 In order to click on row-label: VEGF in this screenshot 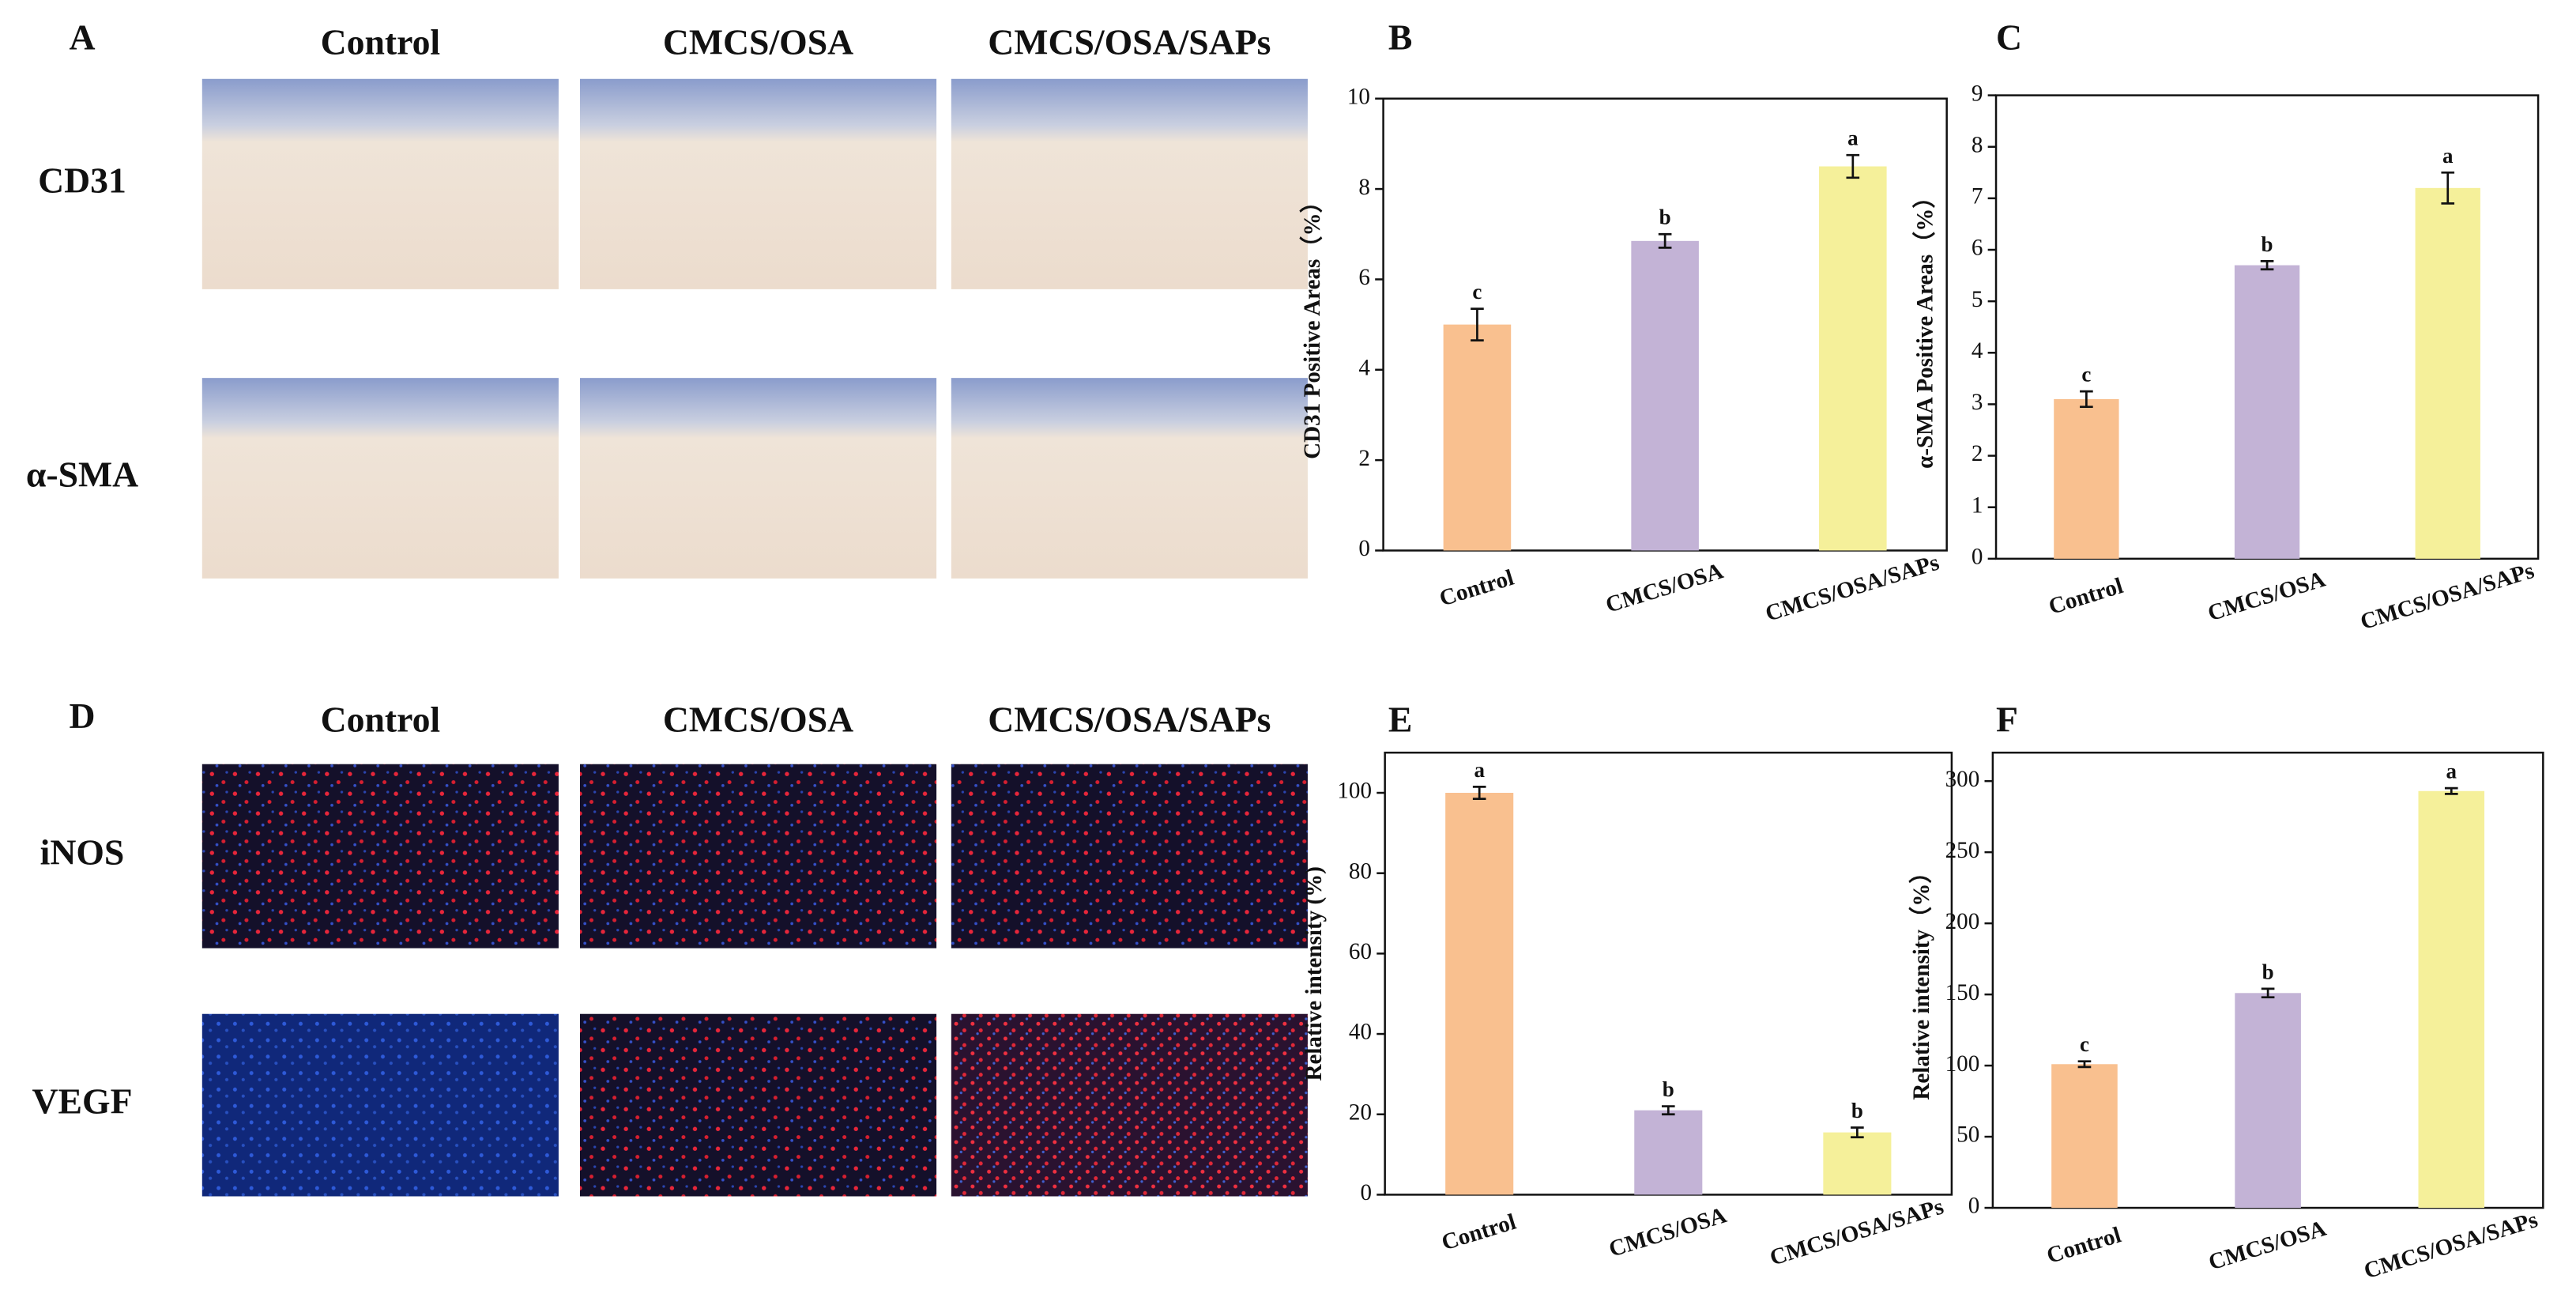, I will do `click(82, 1101)`.